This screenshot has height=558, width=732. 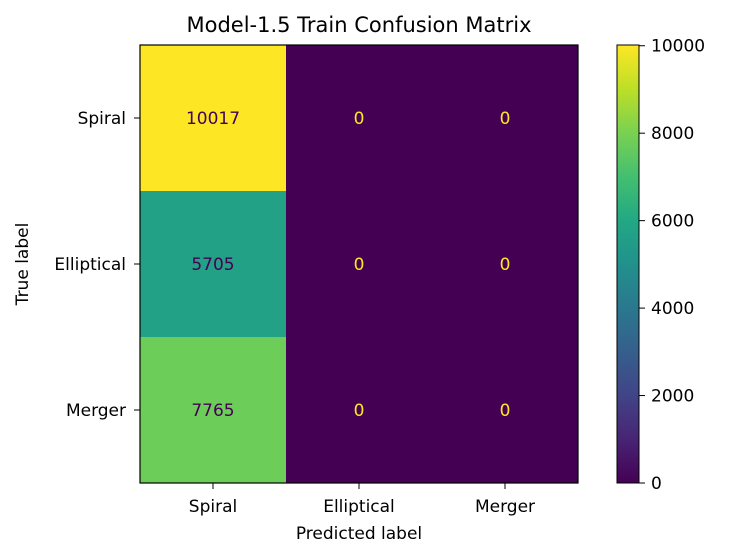 I want to click on x-axis-ticks: Spiral Elliptical Merger, so click(x=362, y=500).